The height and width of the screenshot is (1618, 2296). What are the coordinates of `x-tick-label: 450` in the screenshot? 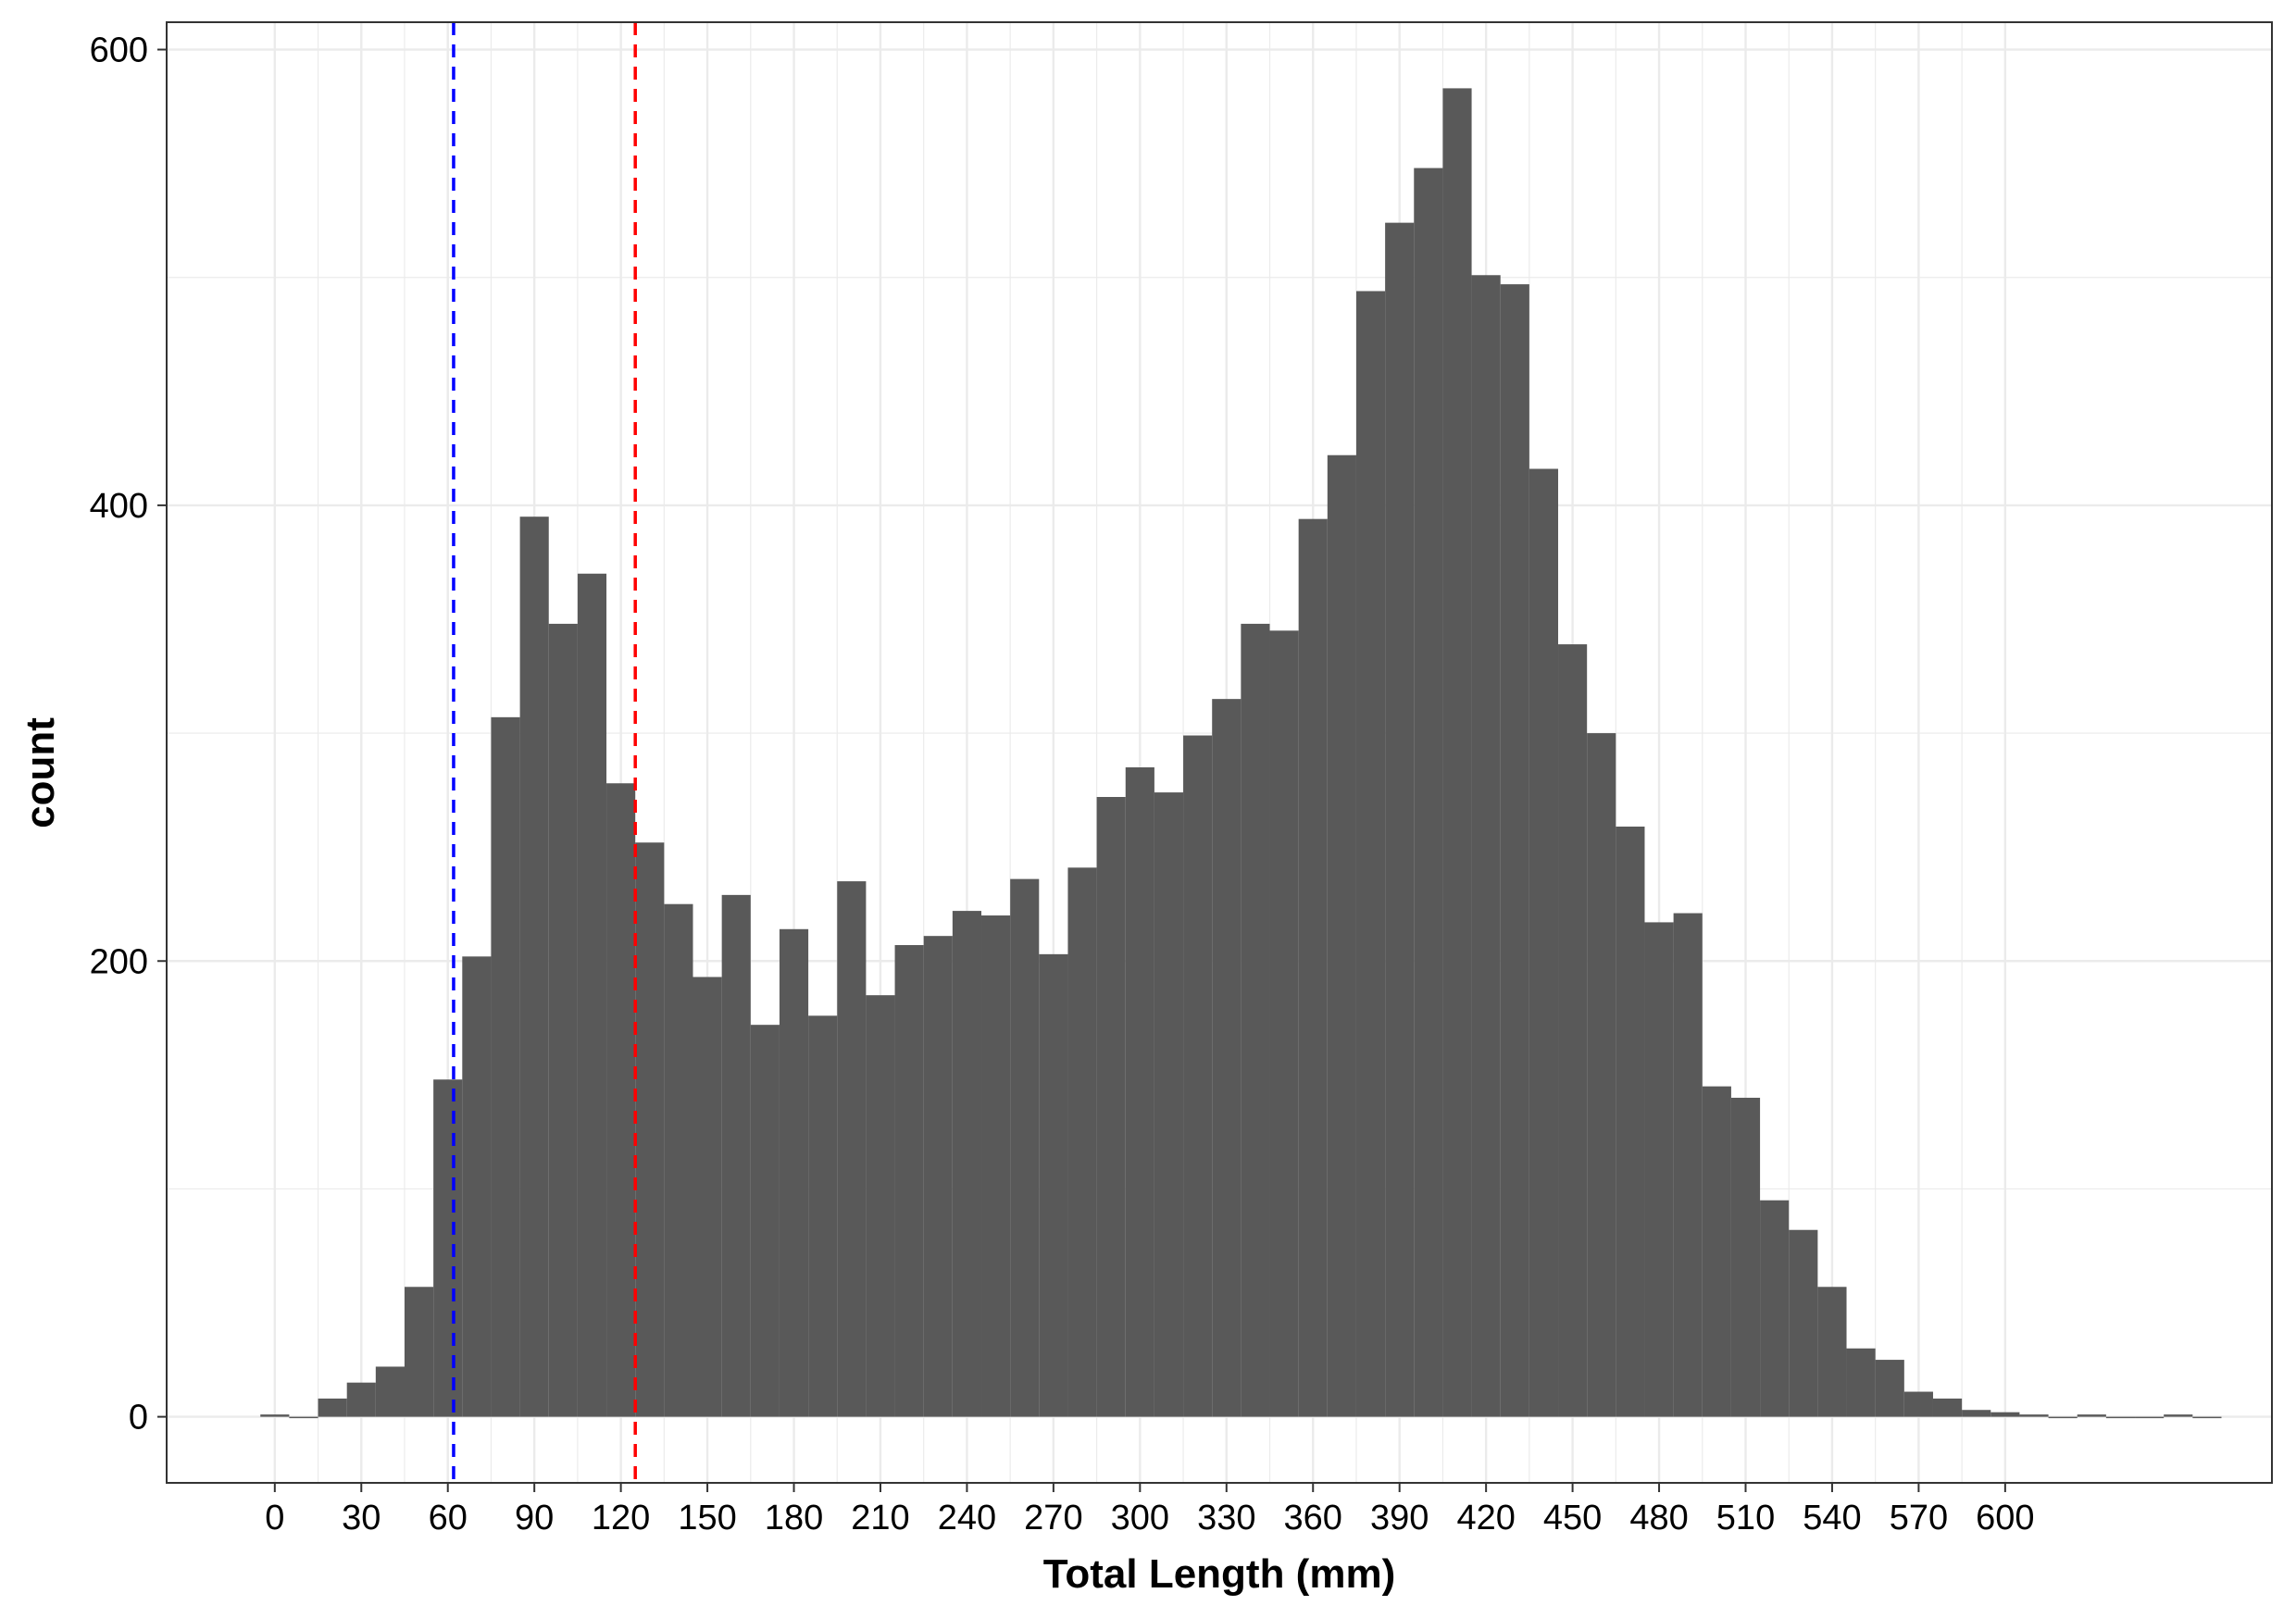 It's located at (1572, 1518).